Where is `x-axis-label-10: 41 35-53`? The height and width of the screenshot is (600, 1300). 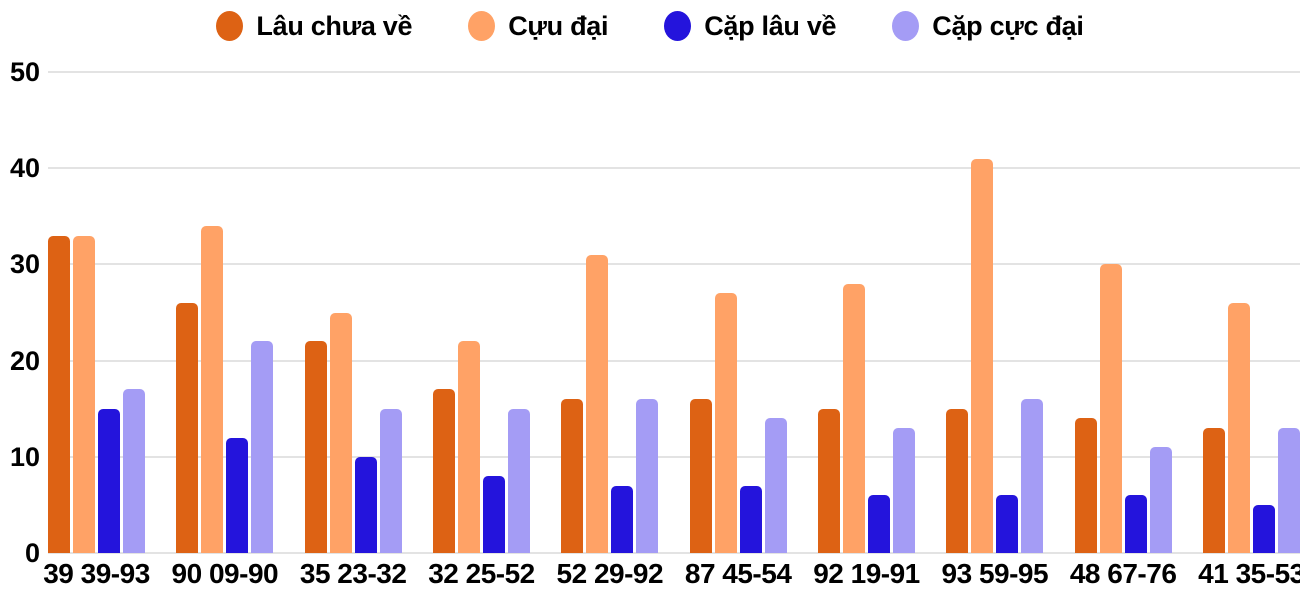 x-axis-label-10: 41 35-53 is located at coordinates (1249, 573).